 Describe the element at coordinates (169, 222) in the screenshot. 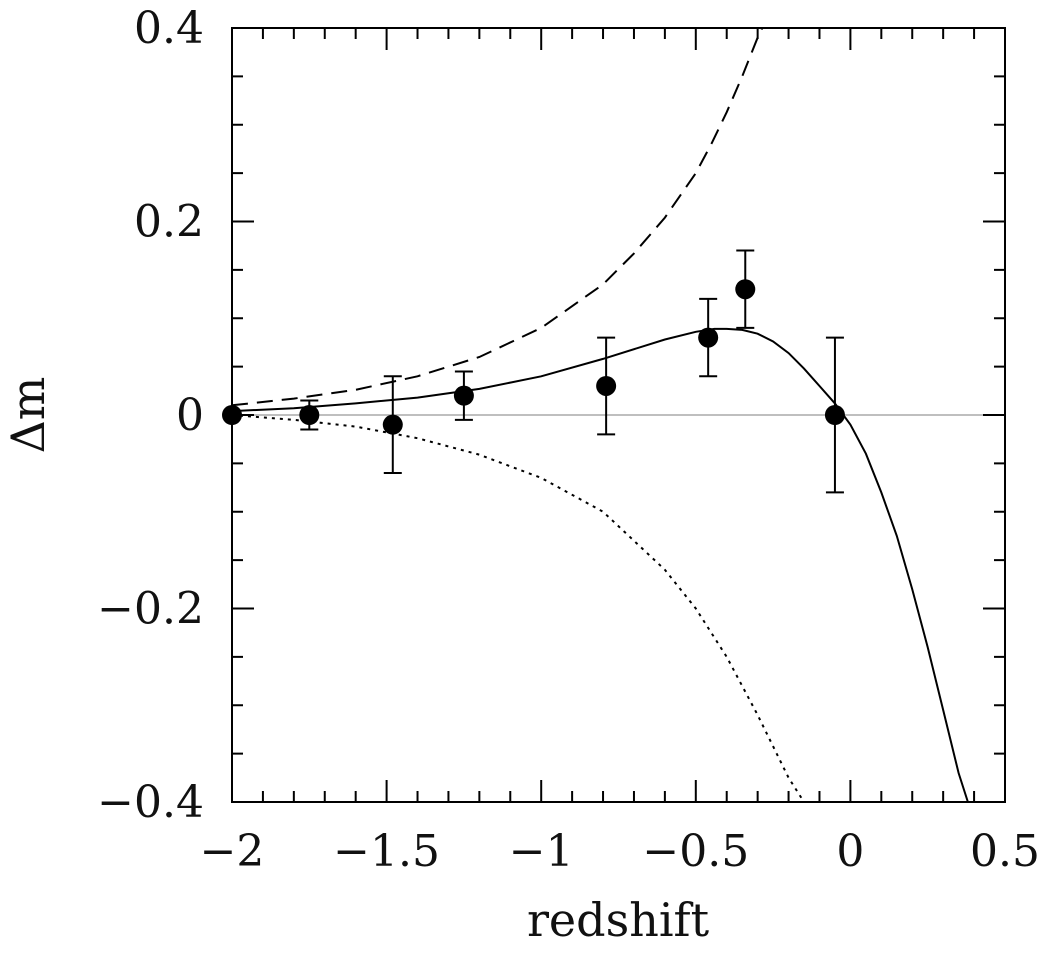

I see `y-tick-label: 0.2` at that location.